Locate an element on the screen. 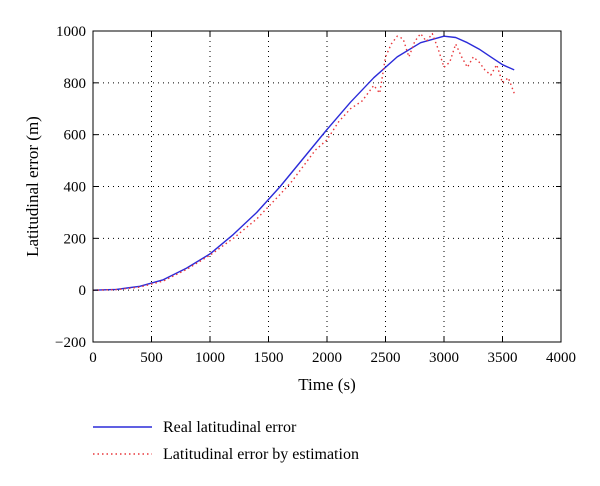 This screenshot has width=600, height=486. x-axis-label: Time (s) is located at coordinates (326, 384).